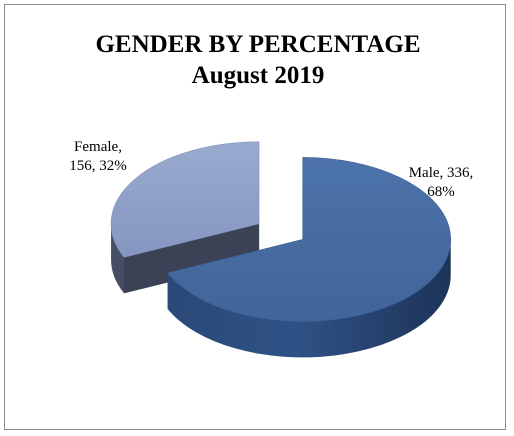 The height and width of the screenshot is (436, 514). Describe the element at coordinates (257, 44) in the screenshot. I see `chart-title: GENDER BY PERCENTAGE` at that location.